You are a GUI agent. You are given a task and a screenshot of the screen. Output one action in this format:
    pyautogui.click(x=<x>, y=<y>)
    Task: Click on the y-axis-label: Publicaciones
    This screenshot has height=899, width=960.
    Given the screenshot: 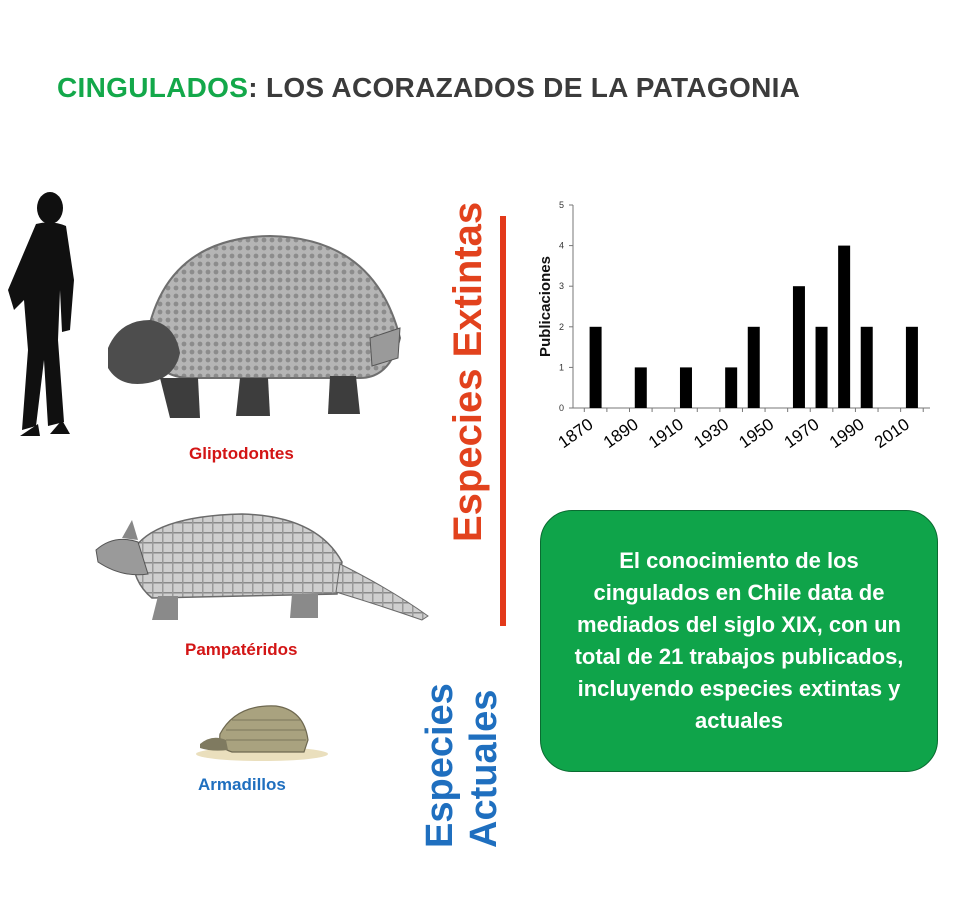 What is the action you would take?
    pyautogui.click(x=545, y=306)
    